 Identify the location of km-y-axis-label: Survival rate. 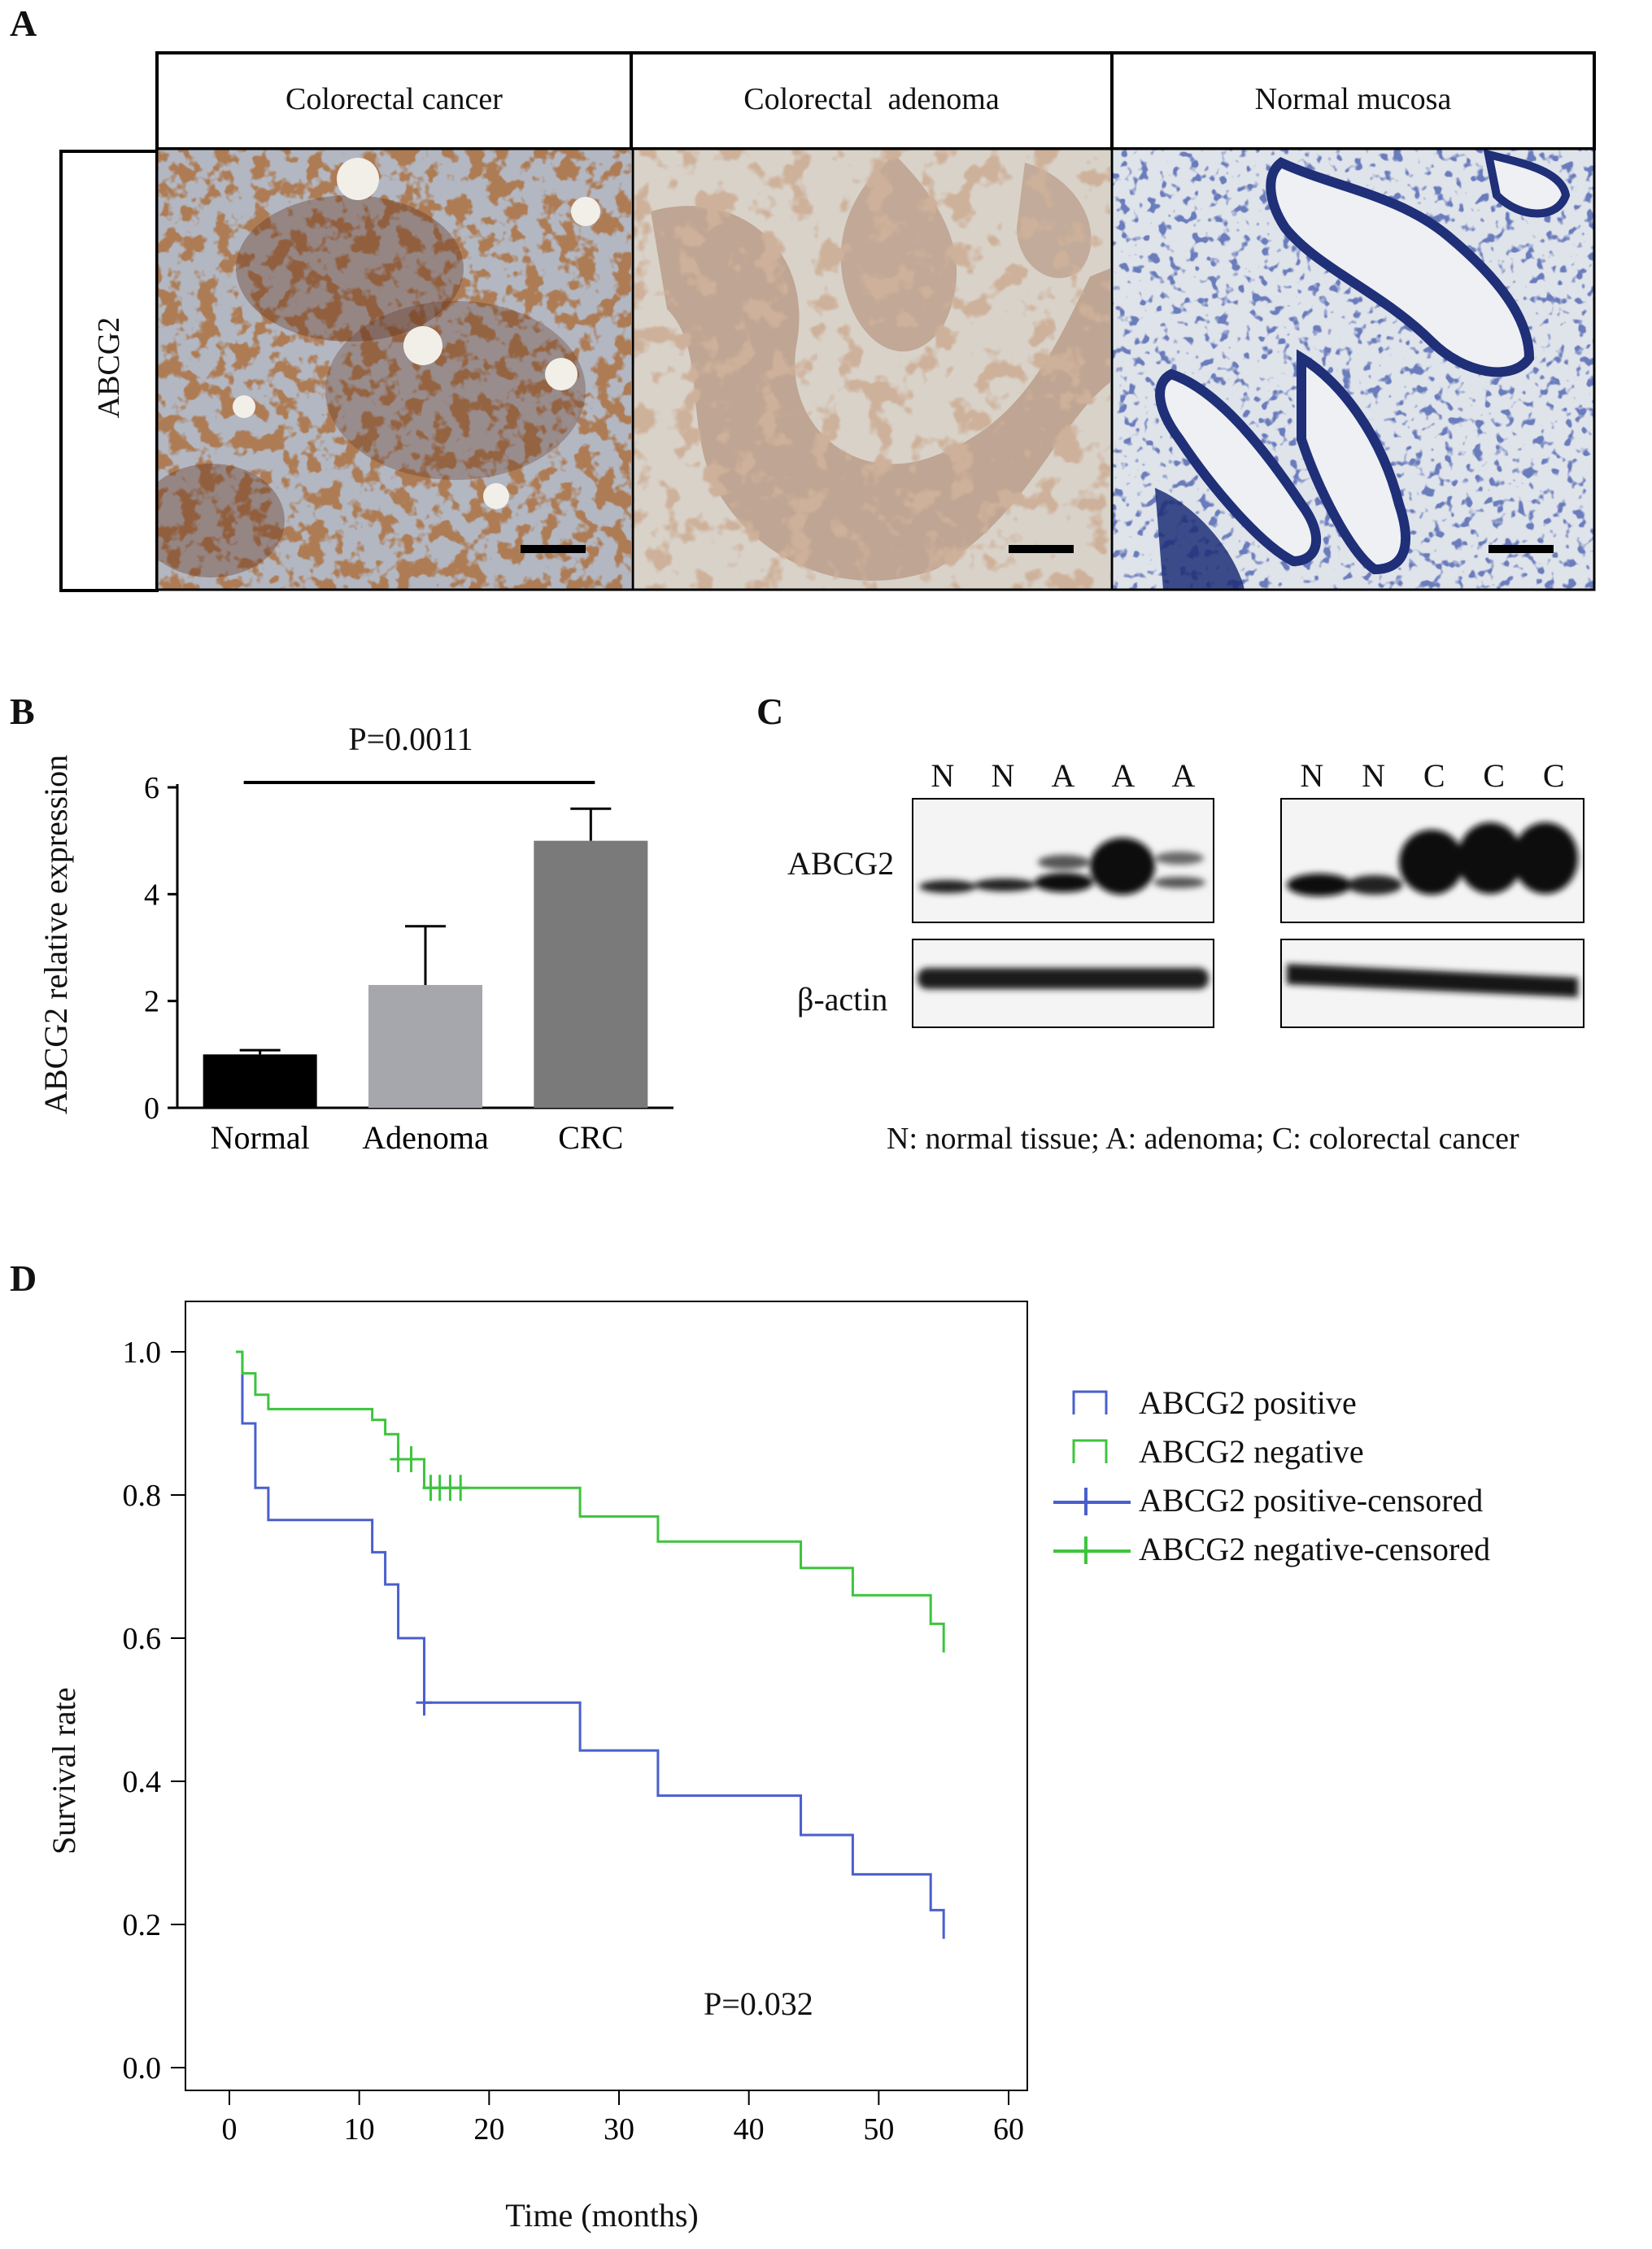
(64, 1771).